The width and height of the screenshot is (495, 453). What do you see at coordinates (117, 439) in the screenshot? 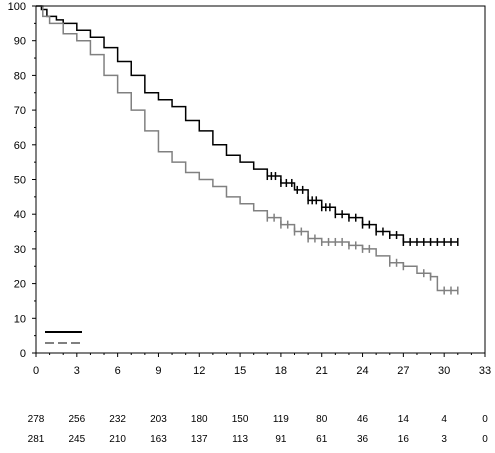
I see `risk-count: 210` at bounding box center [117, 439].